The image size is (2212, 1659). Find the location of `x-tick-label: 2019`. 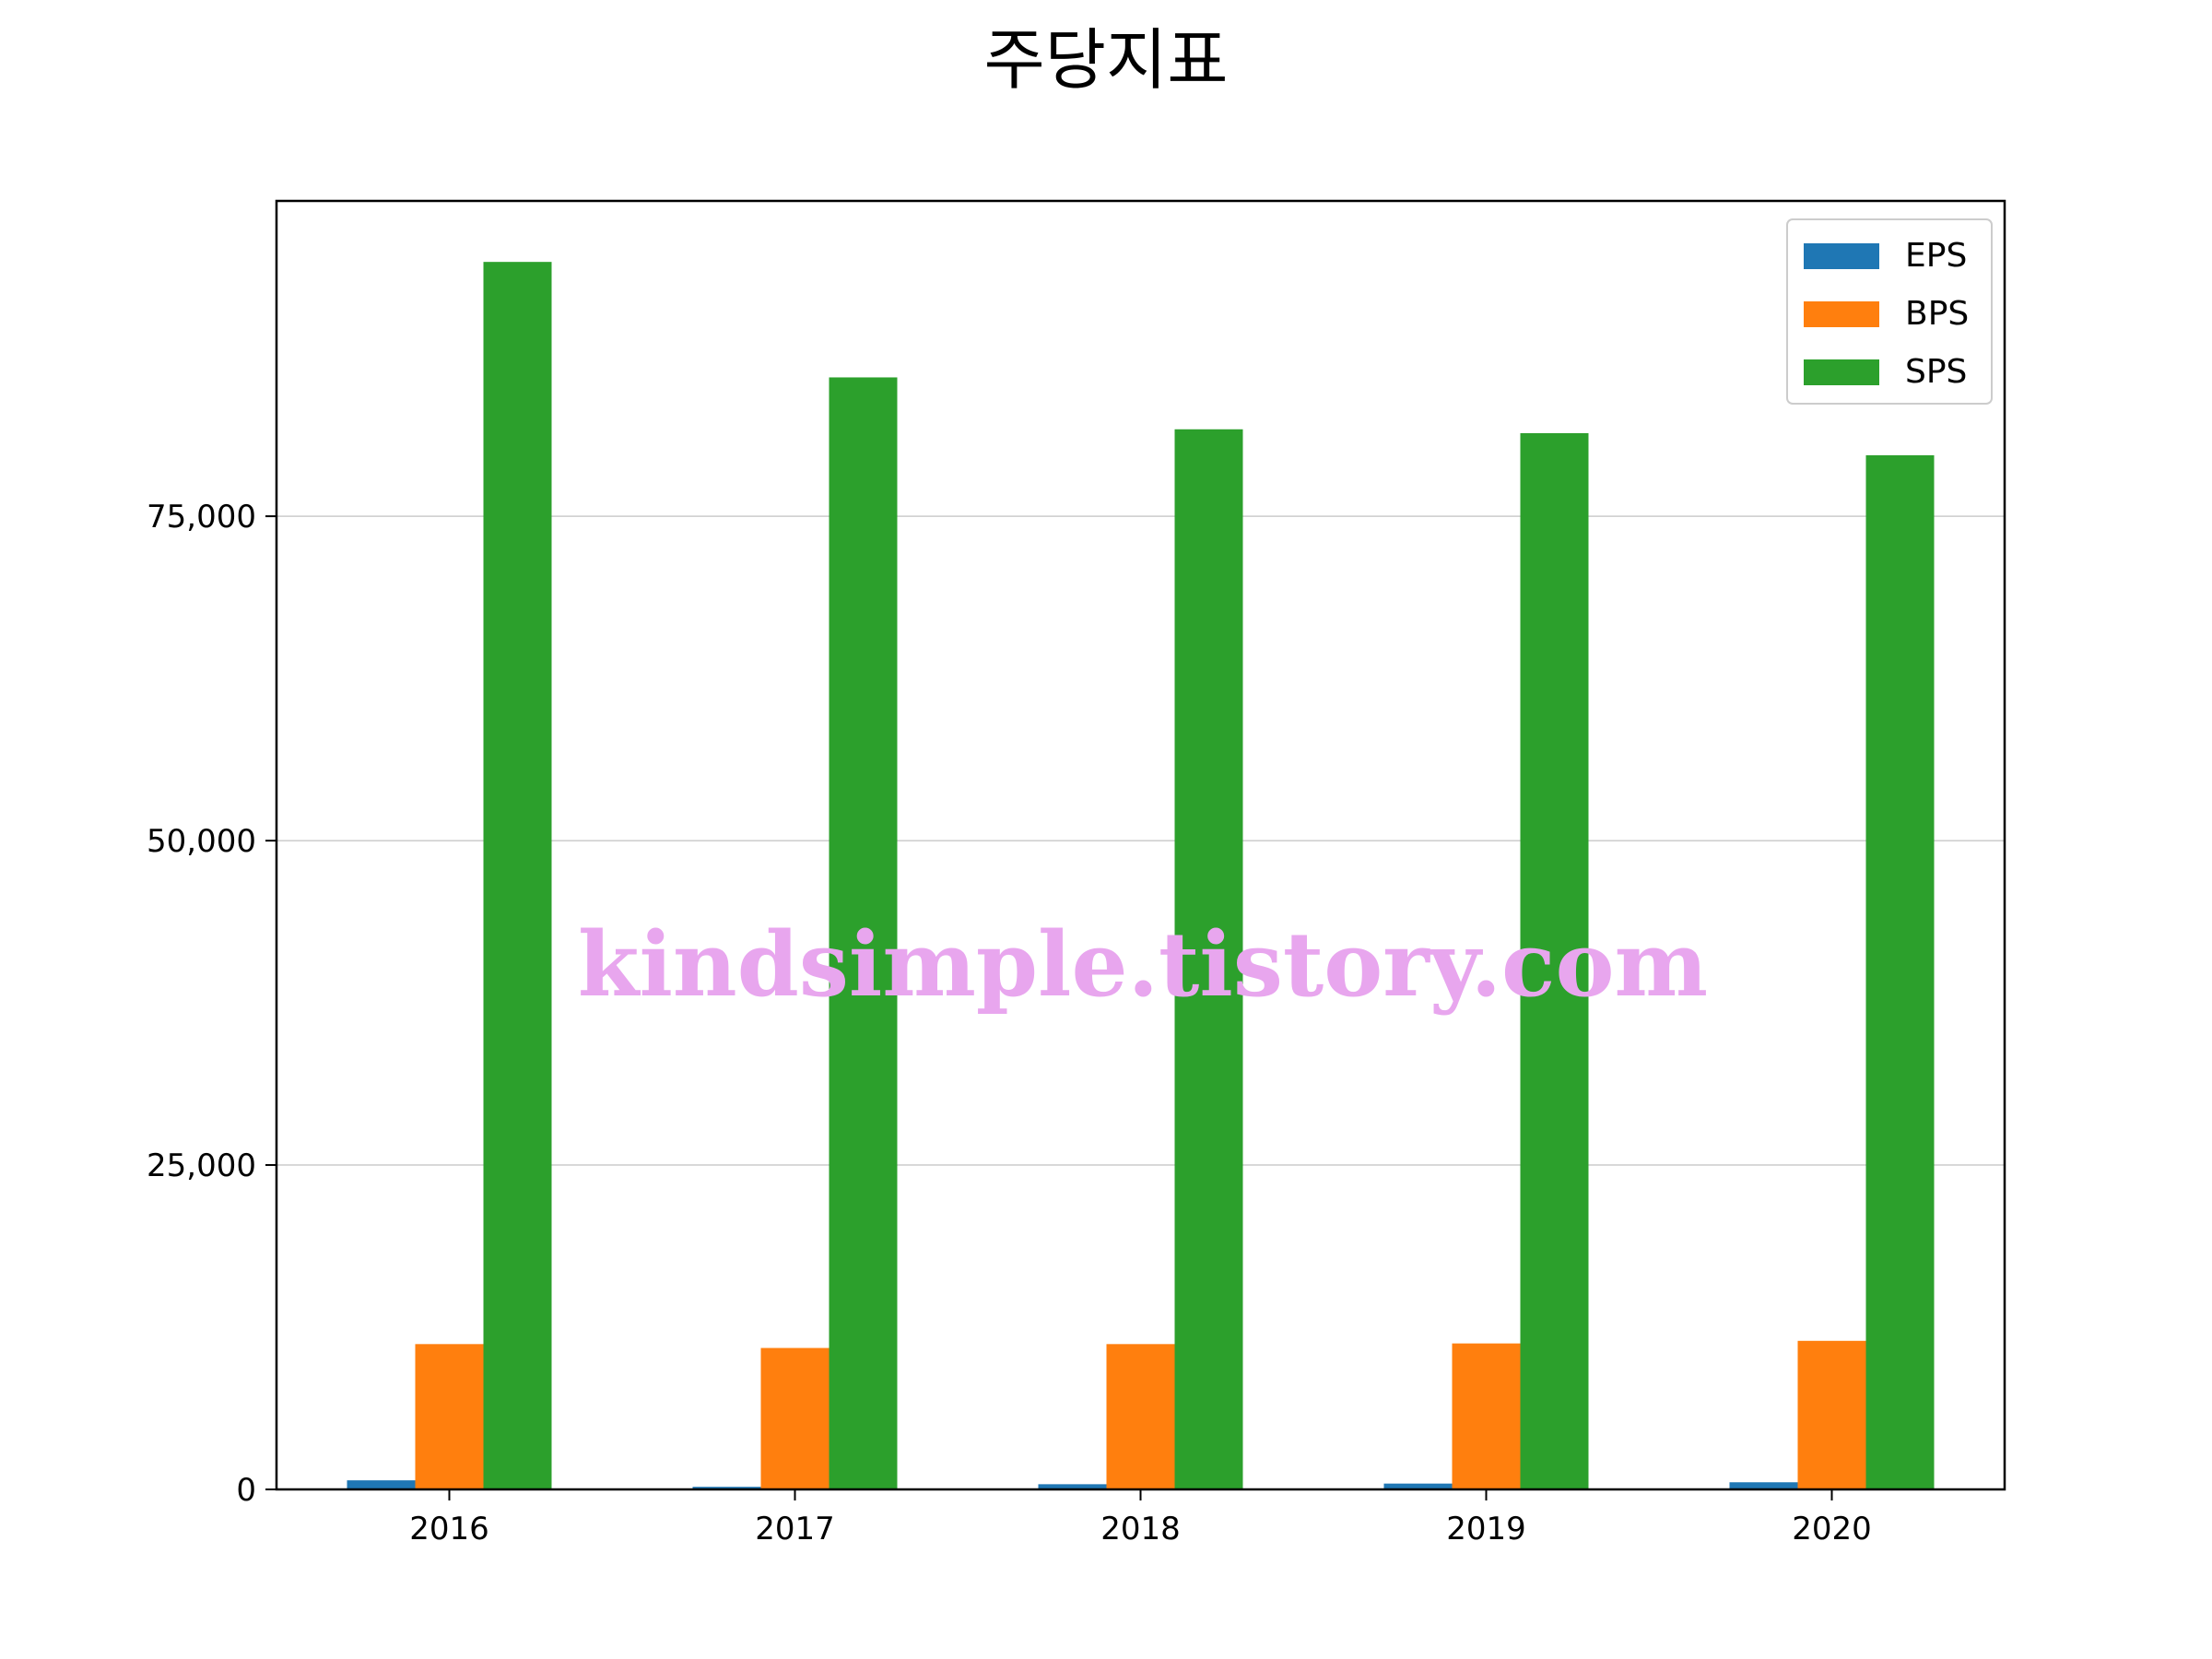

x-tick-label: 2019 is located at coordinates (1486, 1529).